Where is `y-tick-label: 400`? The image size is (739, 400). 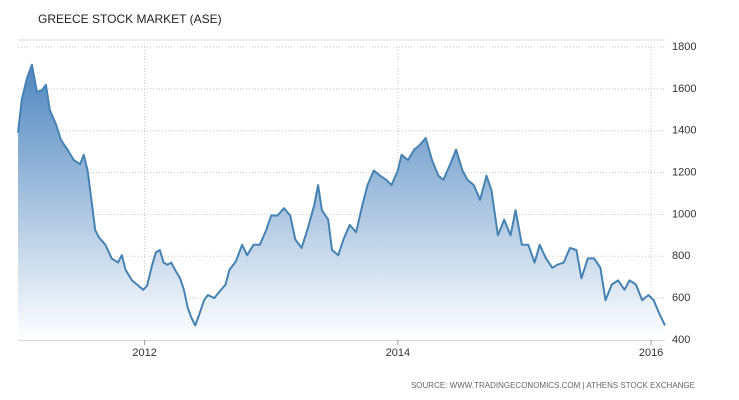
y-tick-label: 400 is located at coordinates (681, 340).